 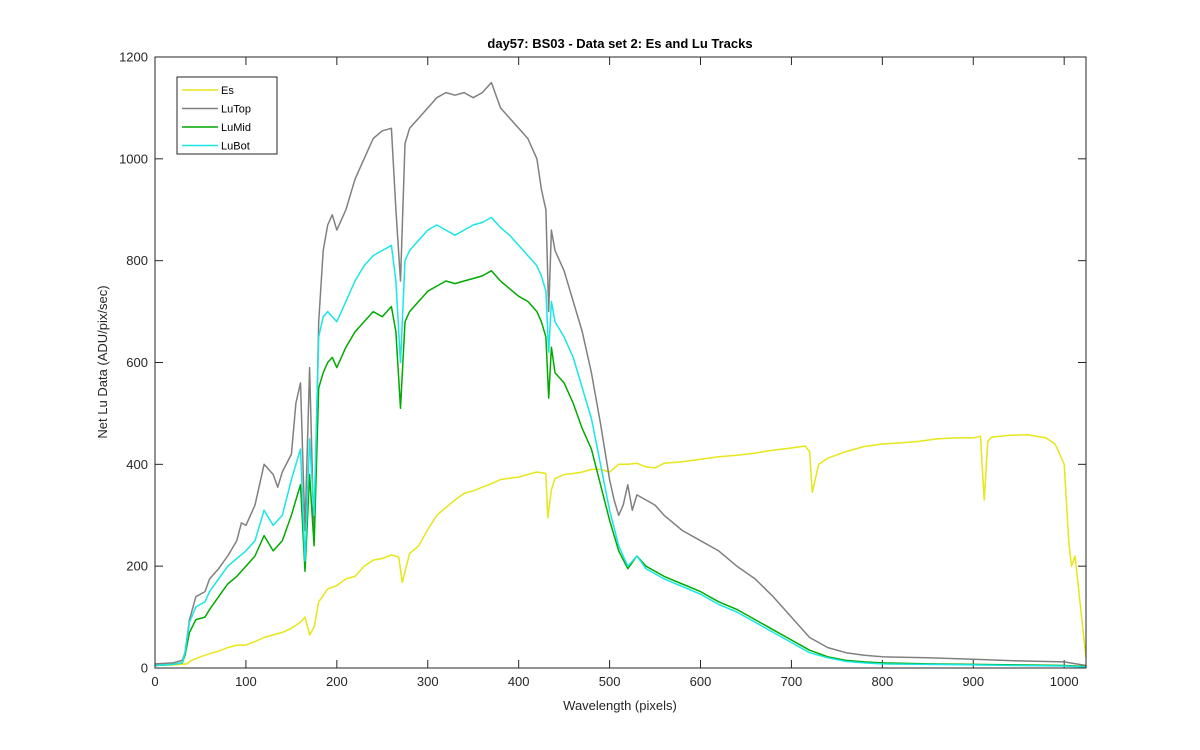 What do you see at coordinates (236, 128) in the screenshot?
I see `legend-label-lumid: LuMid` at bounding box center [236, 128].